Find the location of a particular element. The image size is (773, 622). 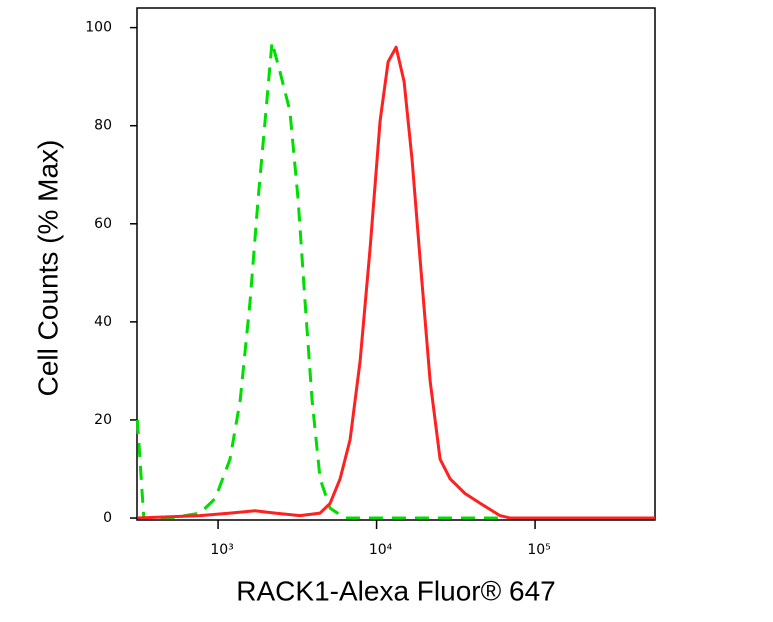

y-tick-label: 100 is located at coordinates (98, 28).